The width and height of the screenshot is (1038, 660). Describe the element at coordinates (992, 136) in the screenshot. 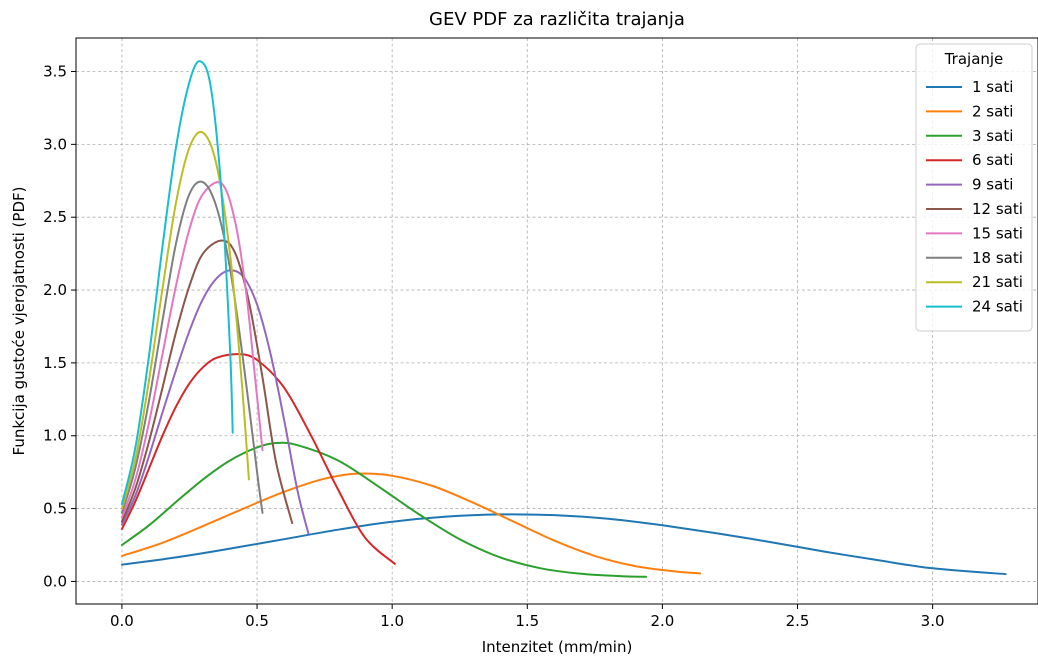

I see `legend-entry-label: 3 sati` at that location.